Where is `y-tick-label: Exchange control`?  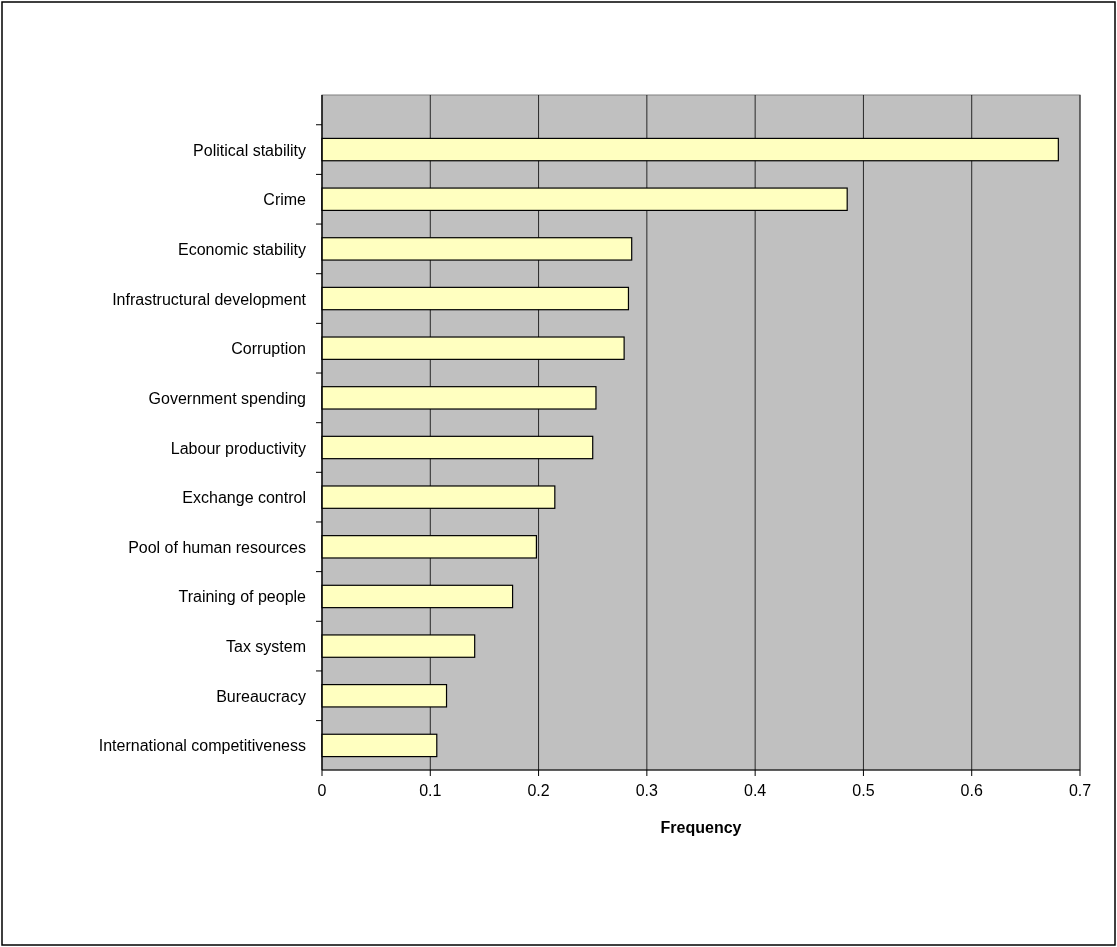 y-tick-label: Exchange control is located at coordinates (244, 498).